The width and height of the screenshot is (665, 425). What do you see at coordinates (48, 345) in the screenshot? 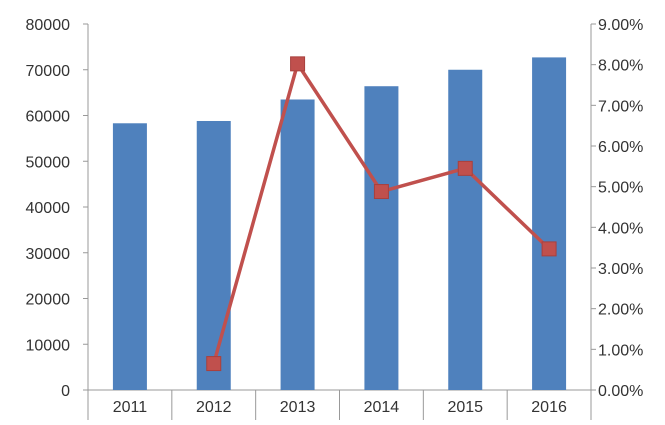
I see `left-tick-label: 10000` at bounding box center [48, 345].